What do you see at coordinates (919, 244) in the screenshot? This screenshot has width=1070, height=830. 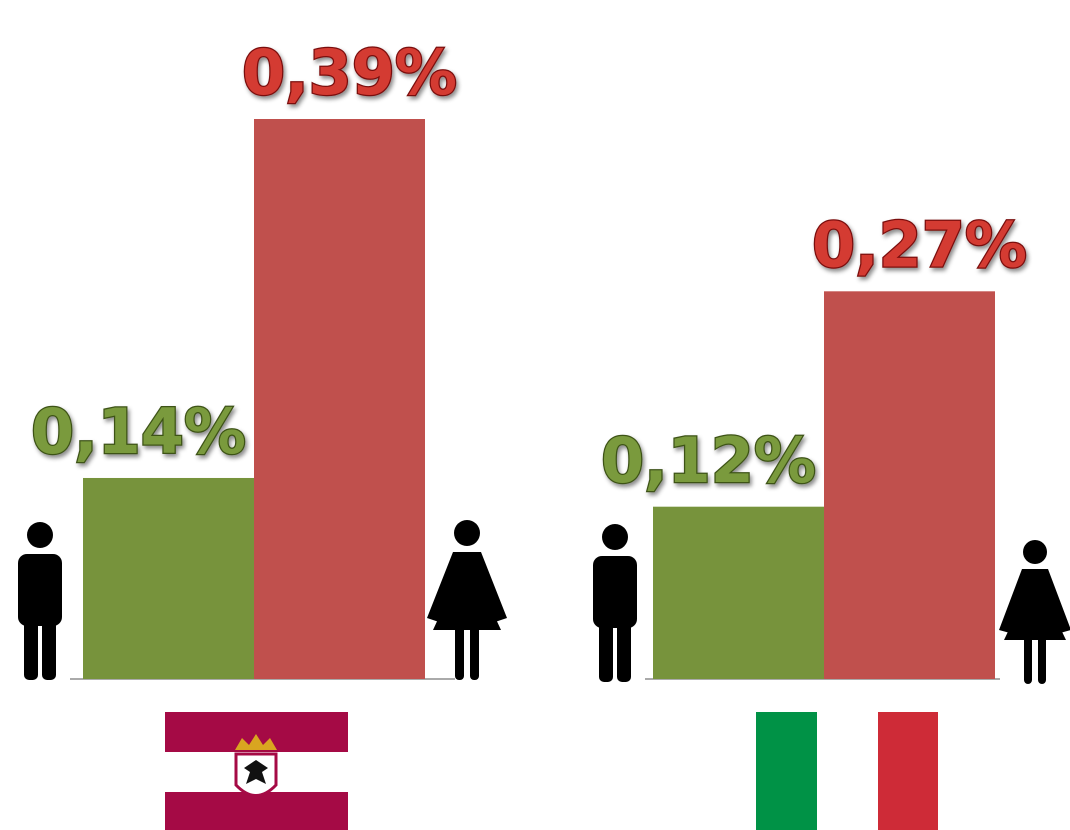 I see `value-label: 0,27%` at bounding box center [919, 244].